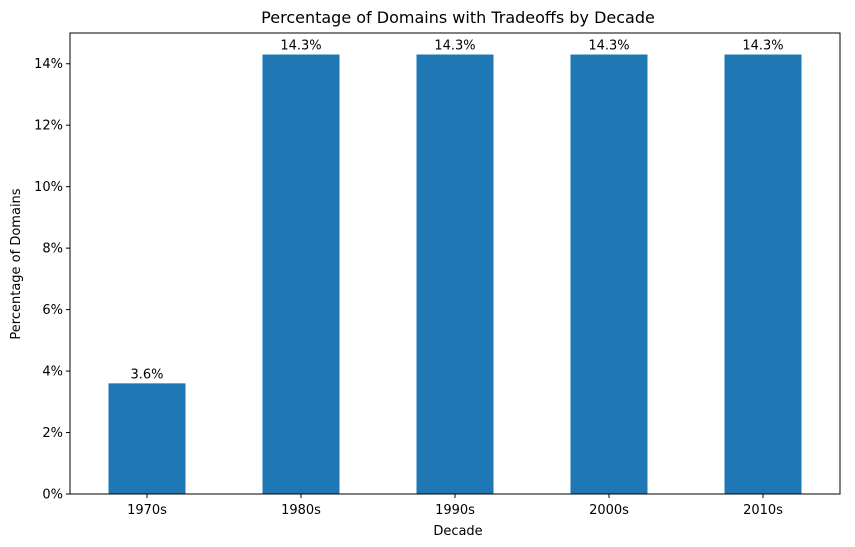 The width and height of the screenshot is (855, 547). I want to click on y-tick-label: 2%, so click(52, 433).